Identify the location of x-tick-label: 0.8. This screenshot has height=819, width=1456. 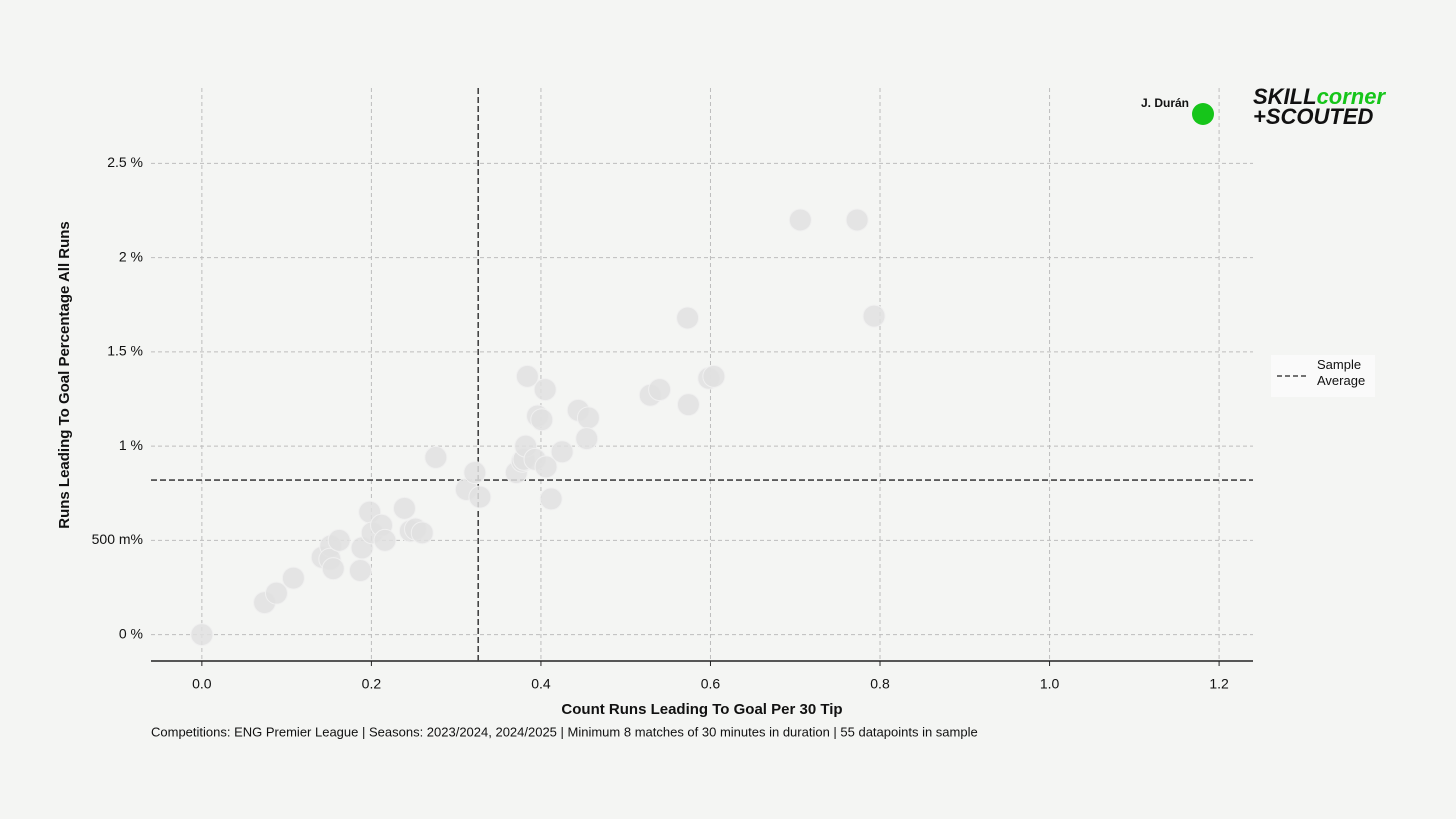
(880, 684).